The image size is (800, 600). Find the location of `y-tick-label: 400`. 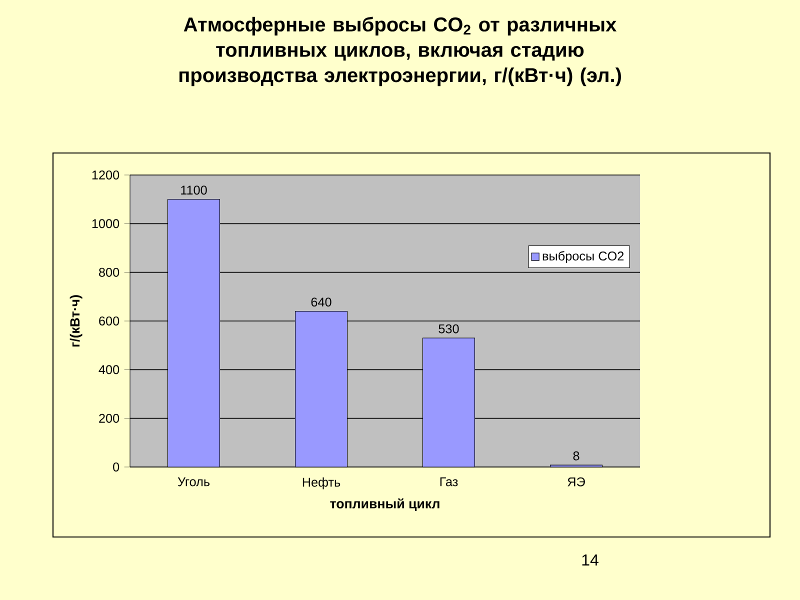

y-tick-label: 400 is located at coordinates (109, 369).